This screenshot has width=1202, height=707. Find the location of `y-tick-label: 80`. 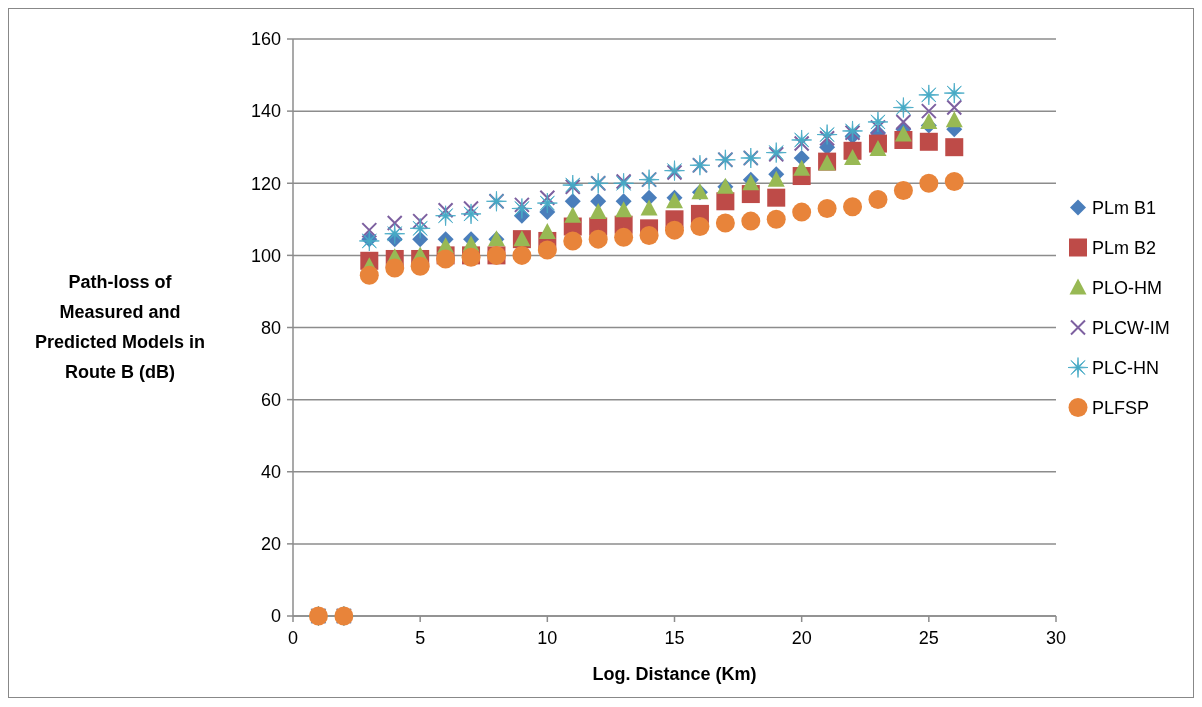

y-tick-label: 80 is located at coordinates (270, 327).